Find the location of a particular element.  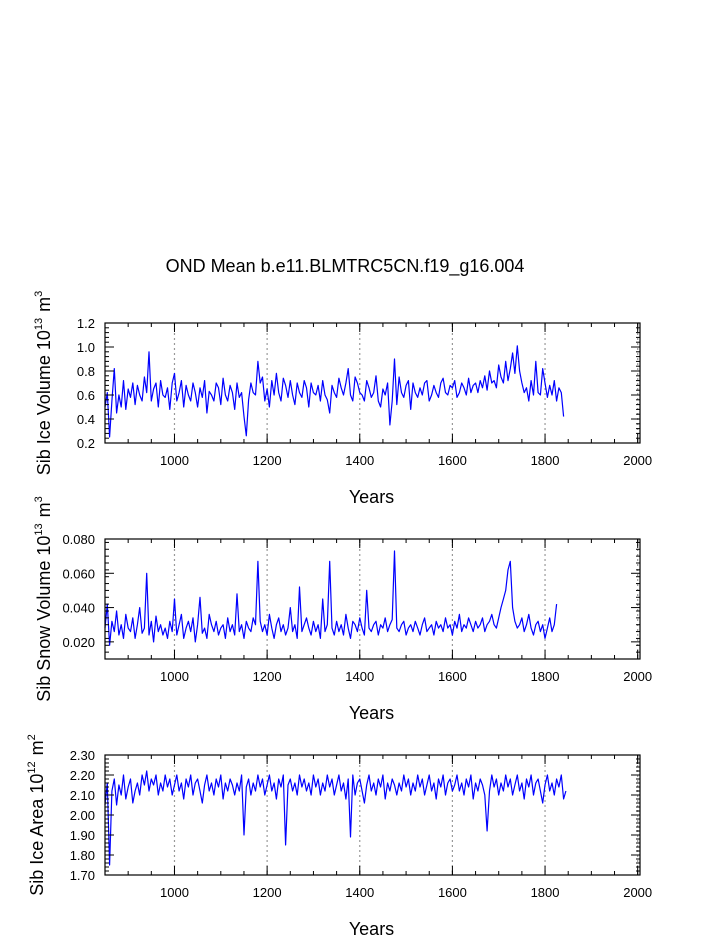

ice-area-y-tick-label: 1.90 is located at coordinates (82, 835).